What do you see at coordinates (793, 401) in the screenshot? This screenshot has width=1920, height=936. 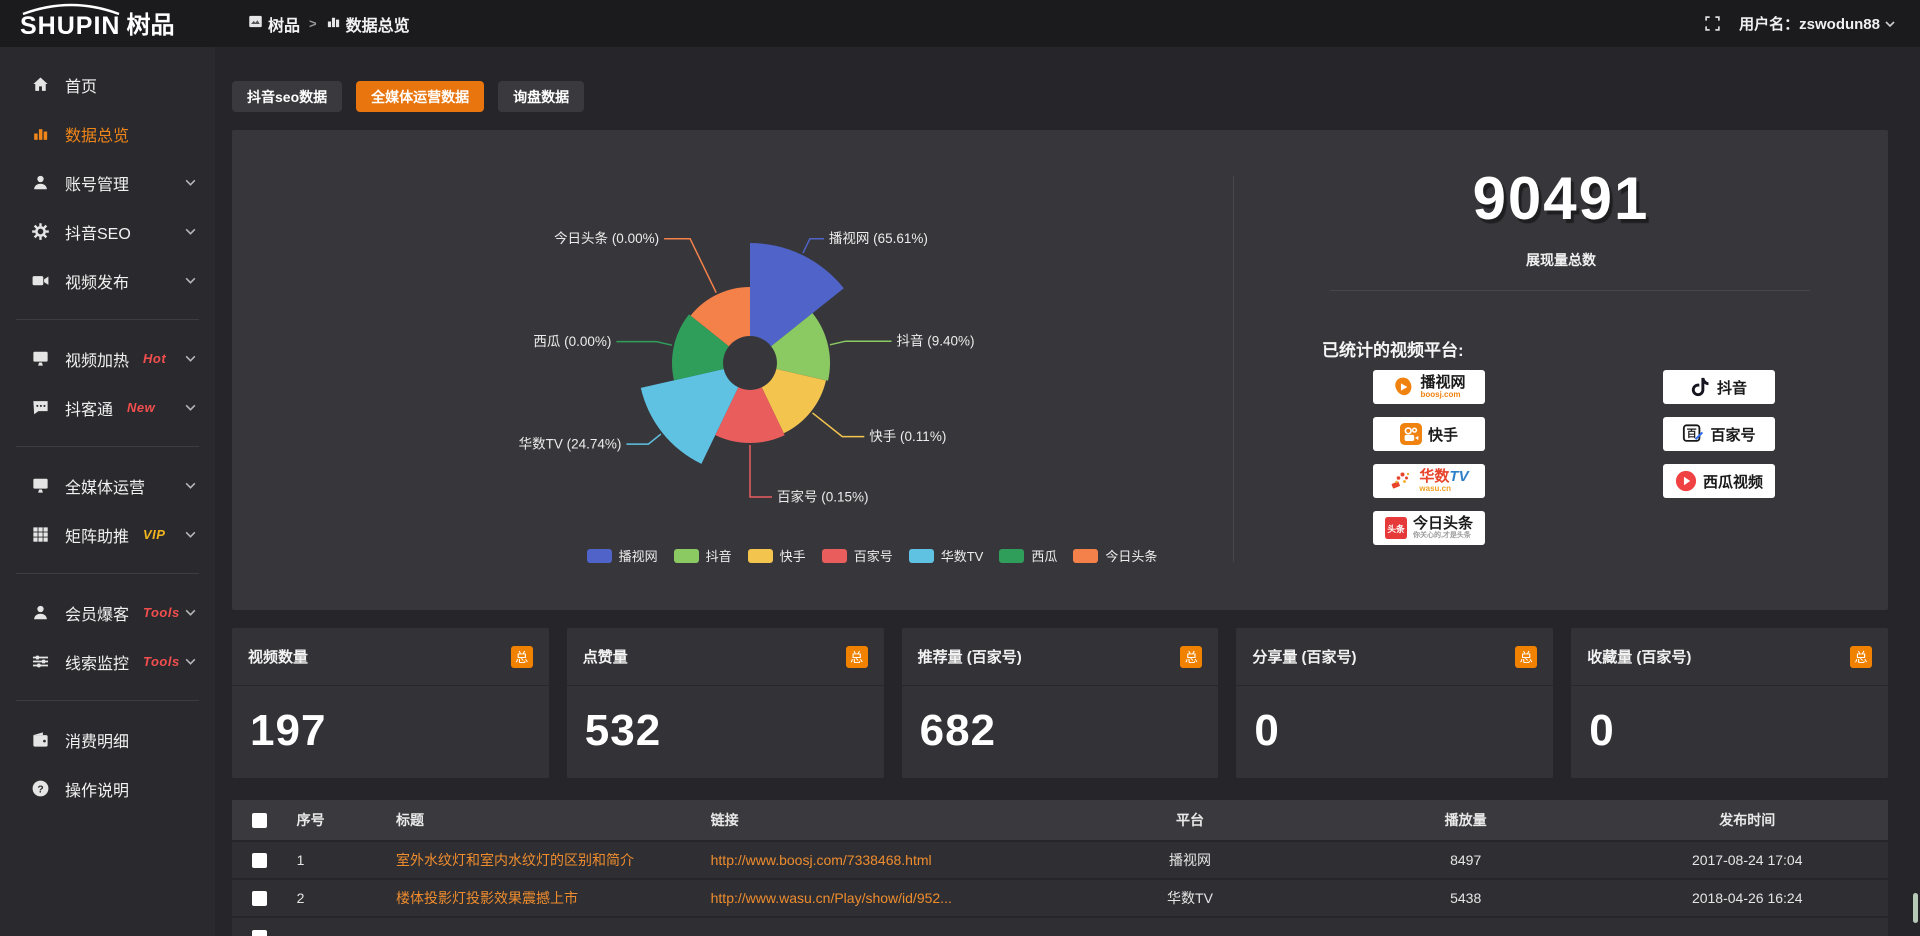 I see `pie-slice-快手` at bounding box center [793, 401].